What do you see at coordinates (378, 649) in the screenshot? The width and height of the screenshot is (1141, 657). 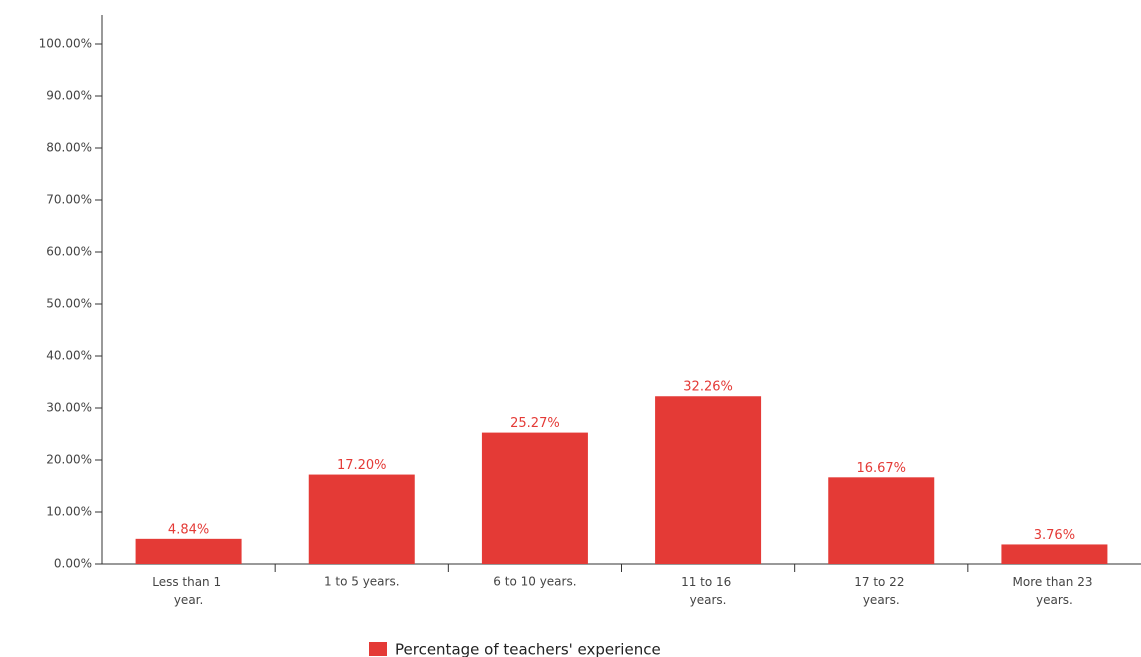 I see `legend-swatch` at bounding box center [378, 649].